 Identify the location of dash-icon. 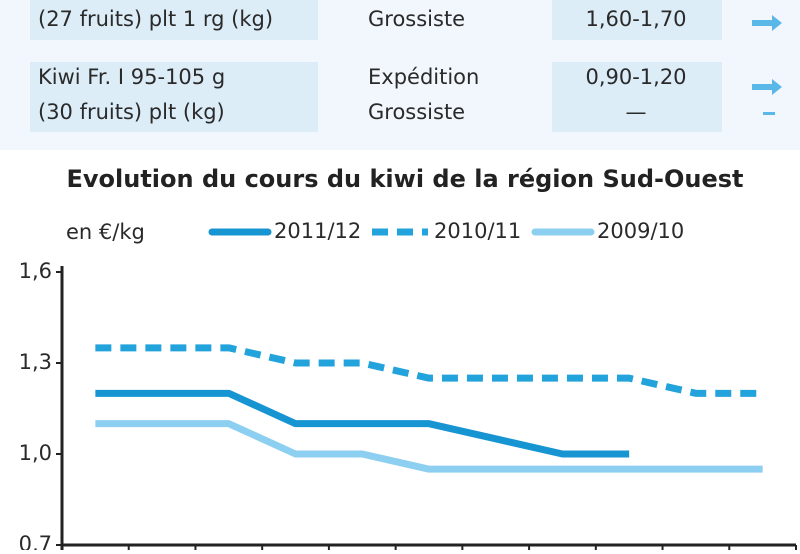
(769, 113).